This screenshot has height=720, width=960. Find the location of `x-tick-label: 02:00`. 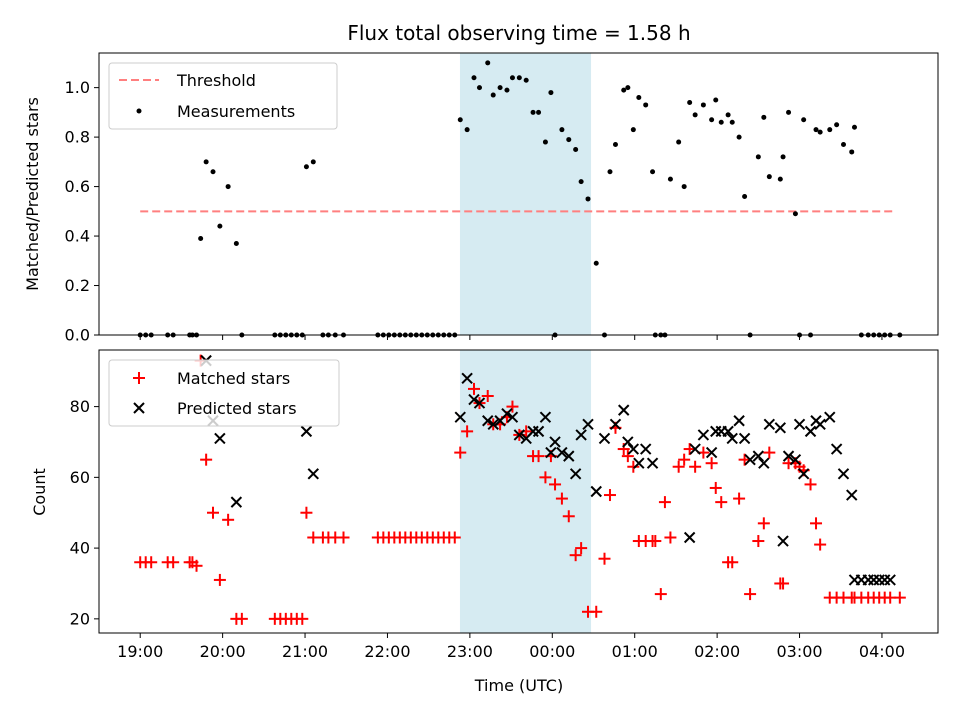

x-tick-label: 02:00 is located at coordinates (717, 651).